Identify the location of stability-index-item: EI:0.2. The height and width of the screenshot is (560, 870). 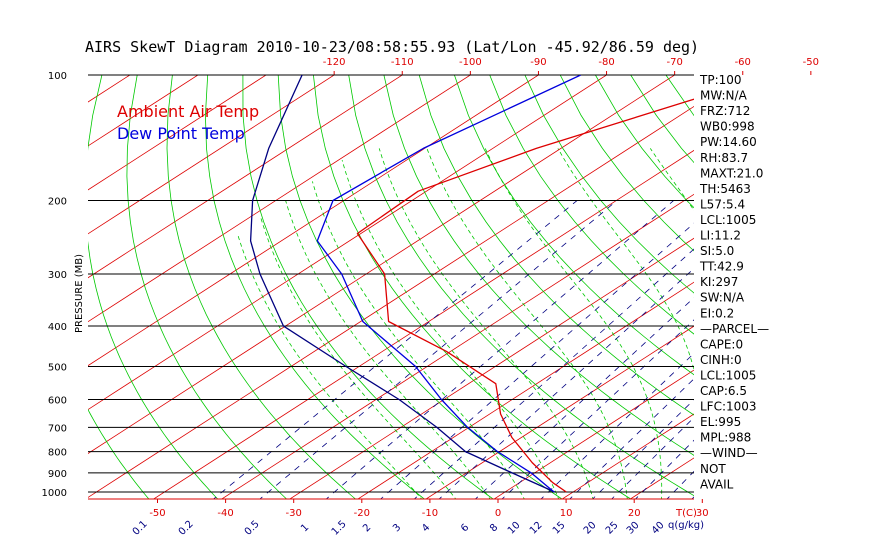
(717, 313).